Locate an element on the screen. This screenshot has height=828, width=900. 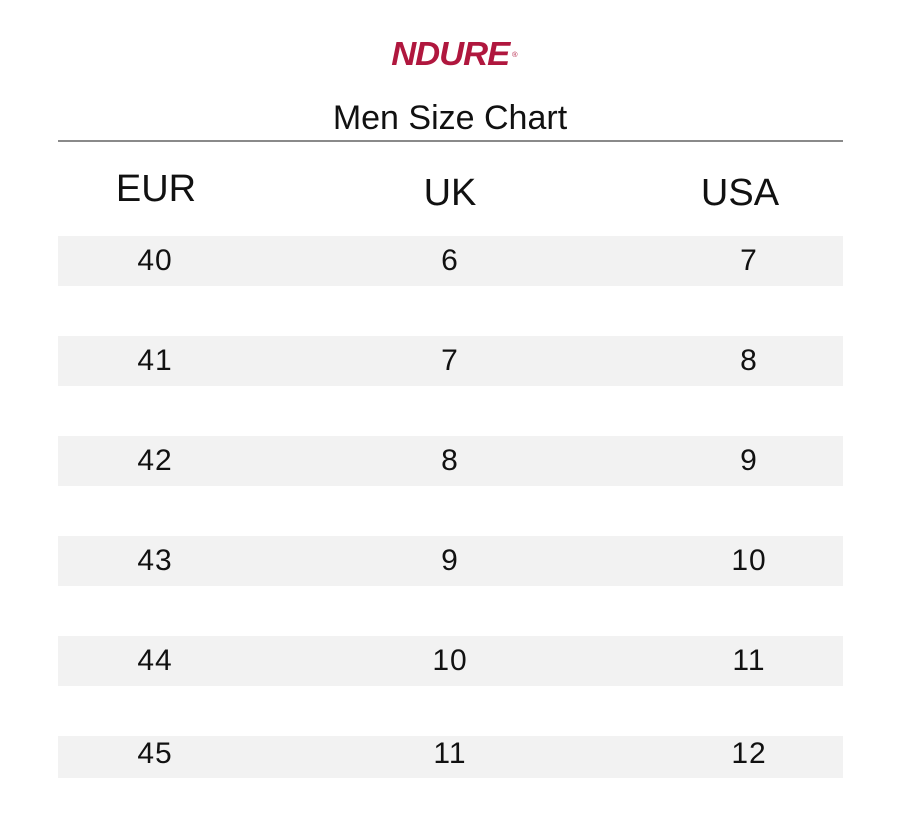
cell-uk: 10 is located at coordinates (450, 660).